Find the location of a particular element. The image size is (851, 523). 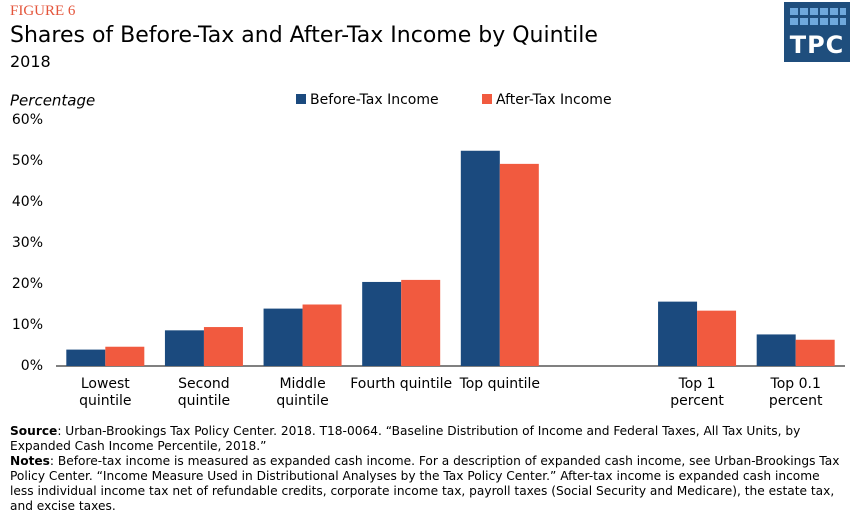

x-tick-label: Middle quintile is located at coordinates (302, 392).